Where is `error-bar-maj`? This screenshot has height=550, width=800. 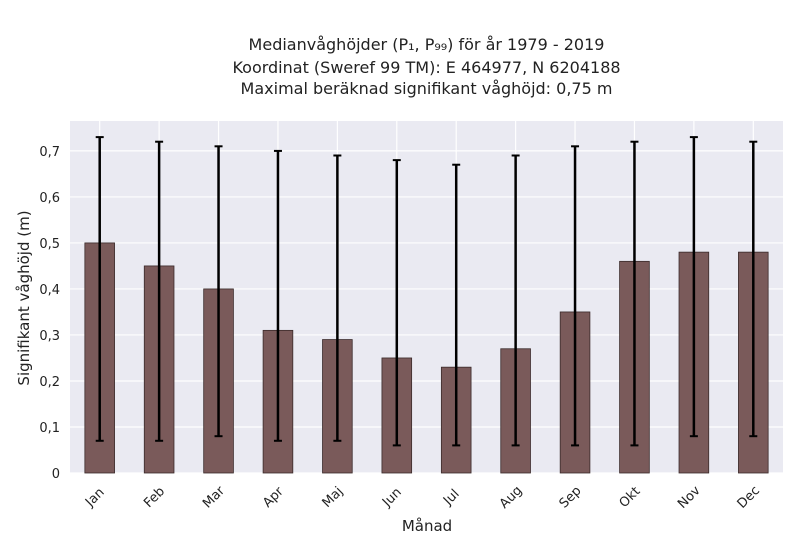
error-bar-maj is located at coordinates (337, 298).